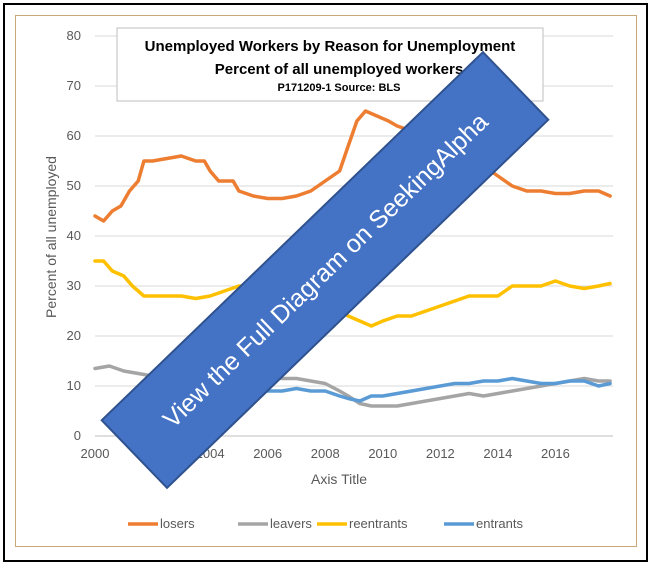  I want to click on legend-item-entrants: entrants, so click(483, 523).